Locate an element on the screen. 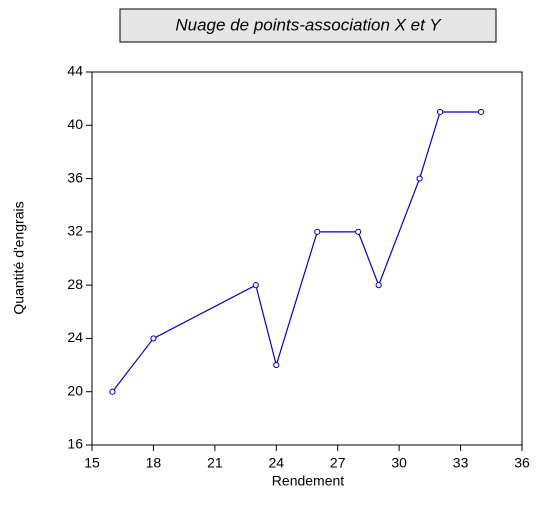  x-tick-label: 24 is located at coordinates (276, 463).